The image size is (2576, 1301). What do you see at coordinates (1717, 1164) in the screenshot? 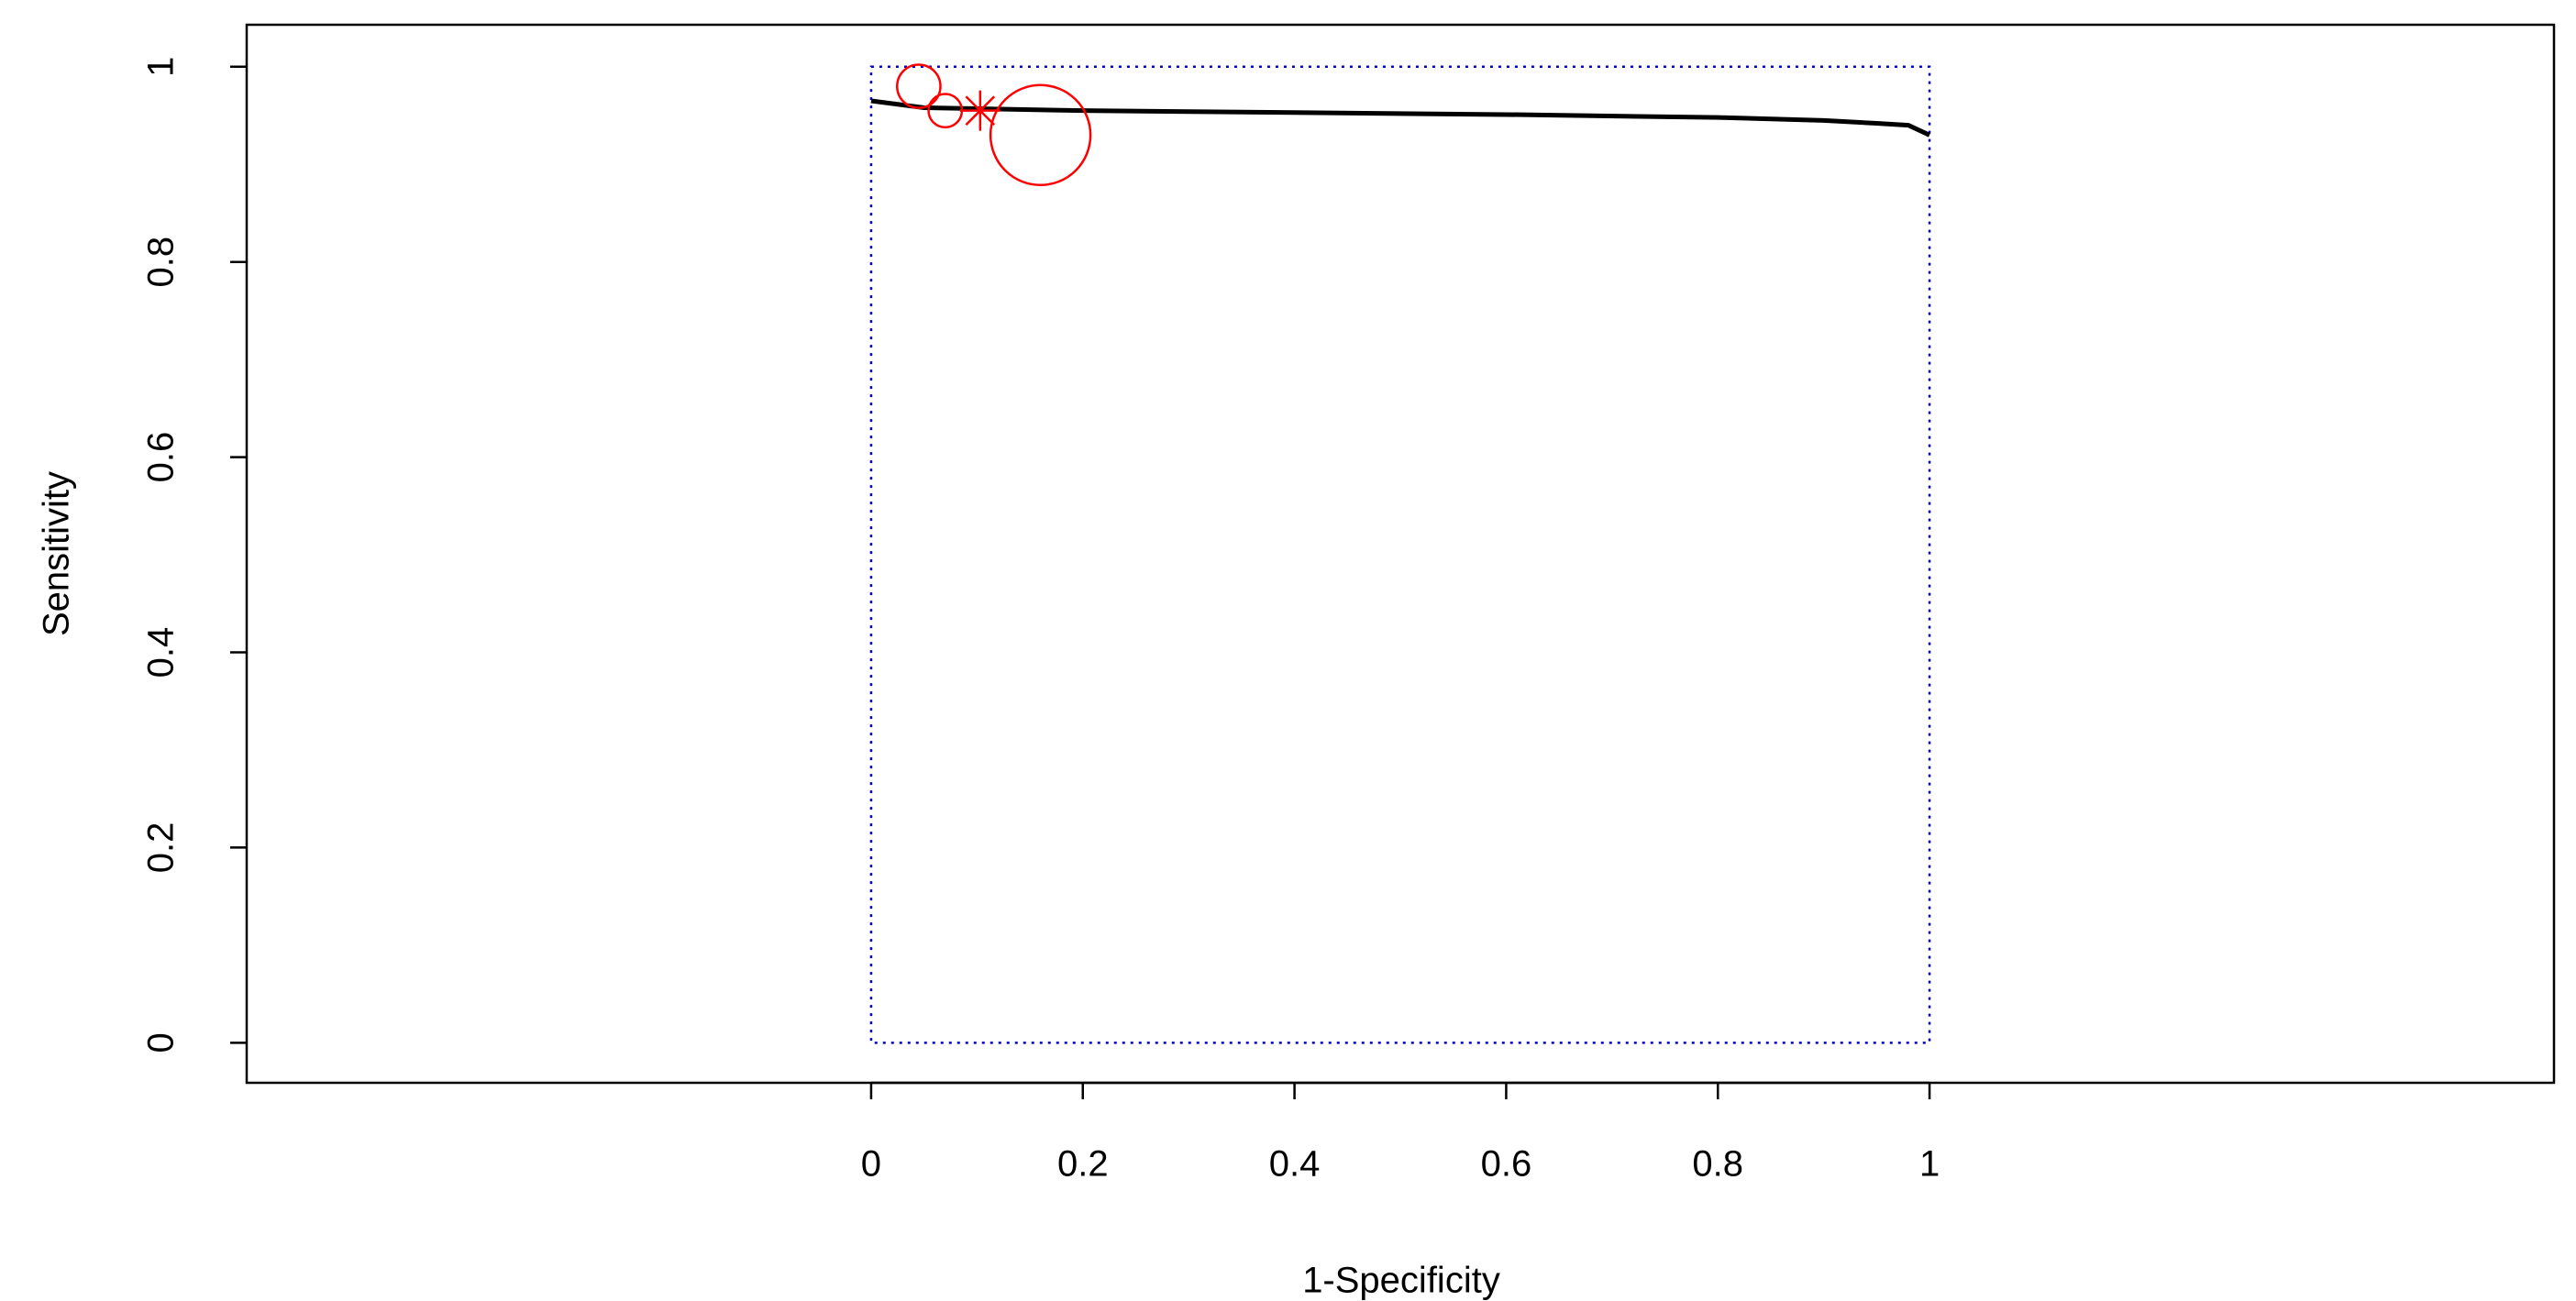
I see `x-tick-label: 0.8` at bounding box center [1717, 1164].